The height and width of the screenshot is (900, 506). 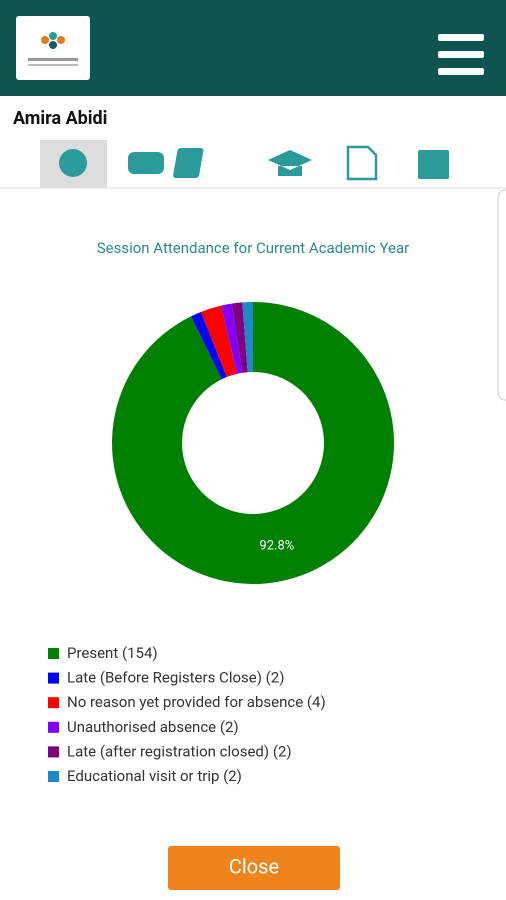 What do you see at coordinates (461, 54) in the screenshot?
I see `menu-button` at bounding box center [461, 54].